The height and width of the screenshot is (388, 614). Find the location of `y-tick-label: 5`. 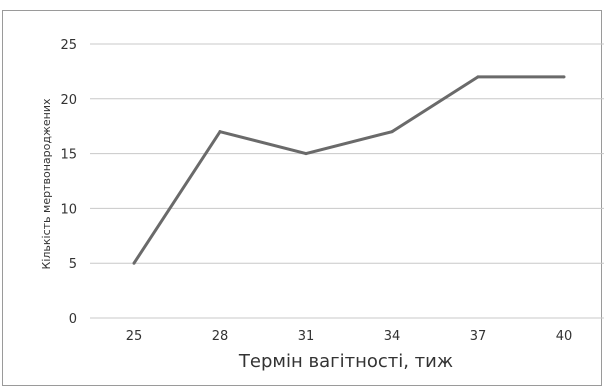

y-tick-label: 5 is located at coordinates (73, 264).